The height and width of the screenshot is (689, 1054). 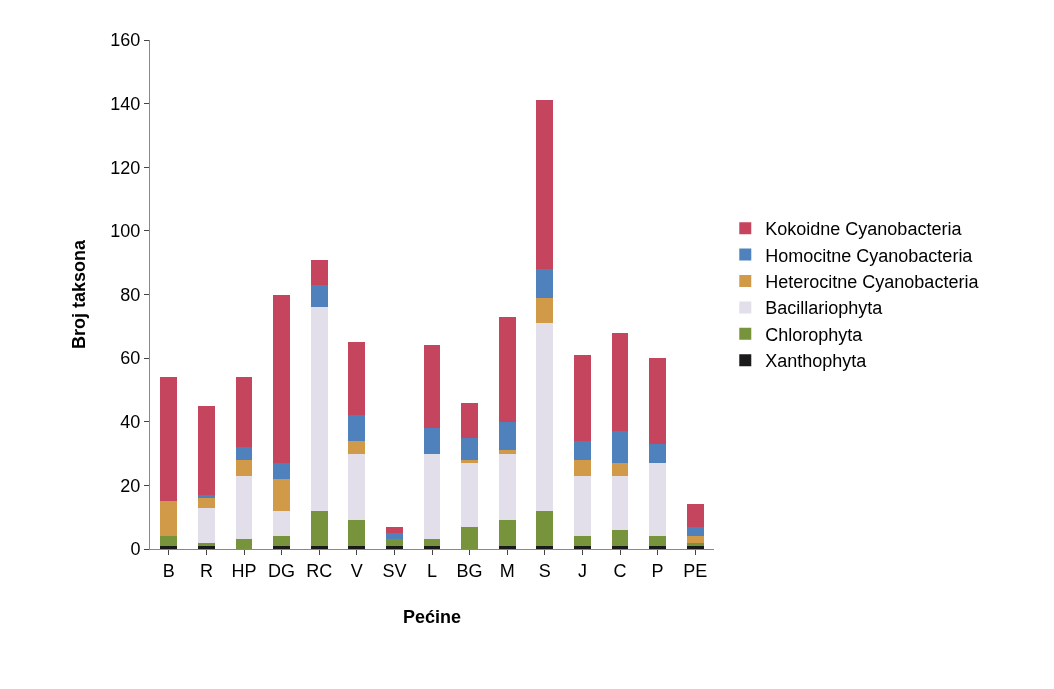 What do you see at coordinates (125, 103) in the screenshot?
I see `y-tick-label: 140` at bounding box center [125, 103].